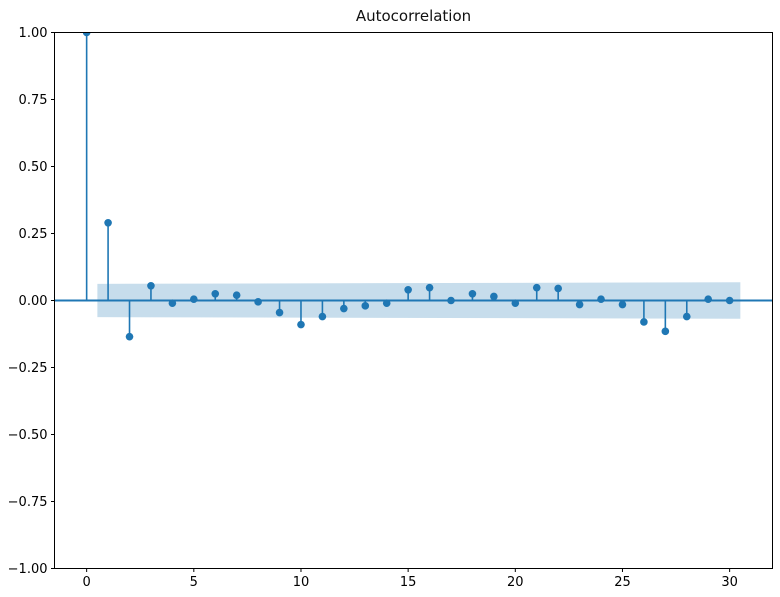  Describe the element at coordinates (33, 301) in the screenshot. I see `y-tick-label-4: 0.00` at that location.